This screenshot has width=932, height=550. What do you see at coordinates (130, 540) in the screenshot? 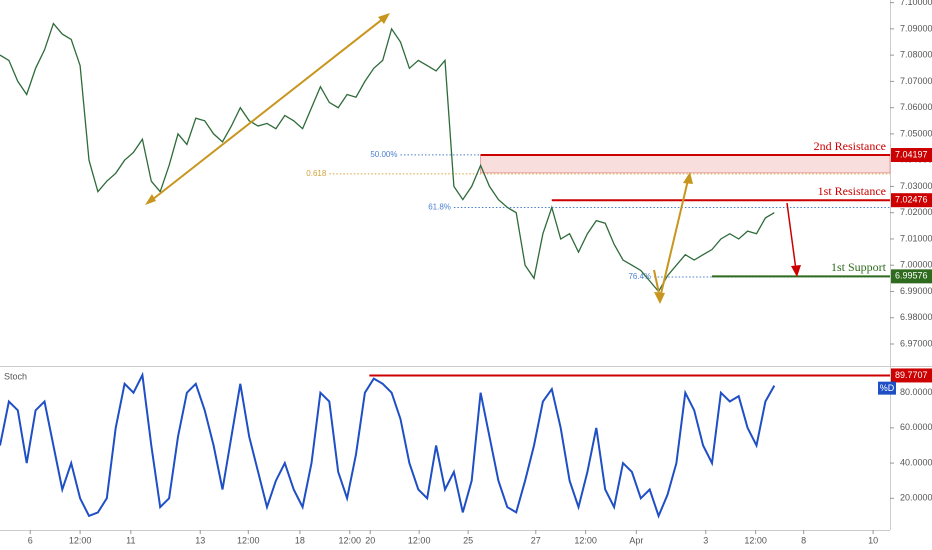
I see `x-tick-label: 11` at bounding box center [130, 540].